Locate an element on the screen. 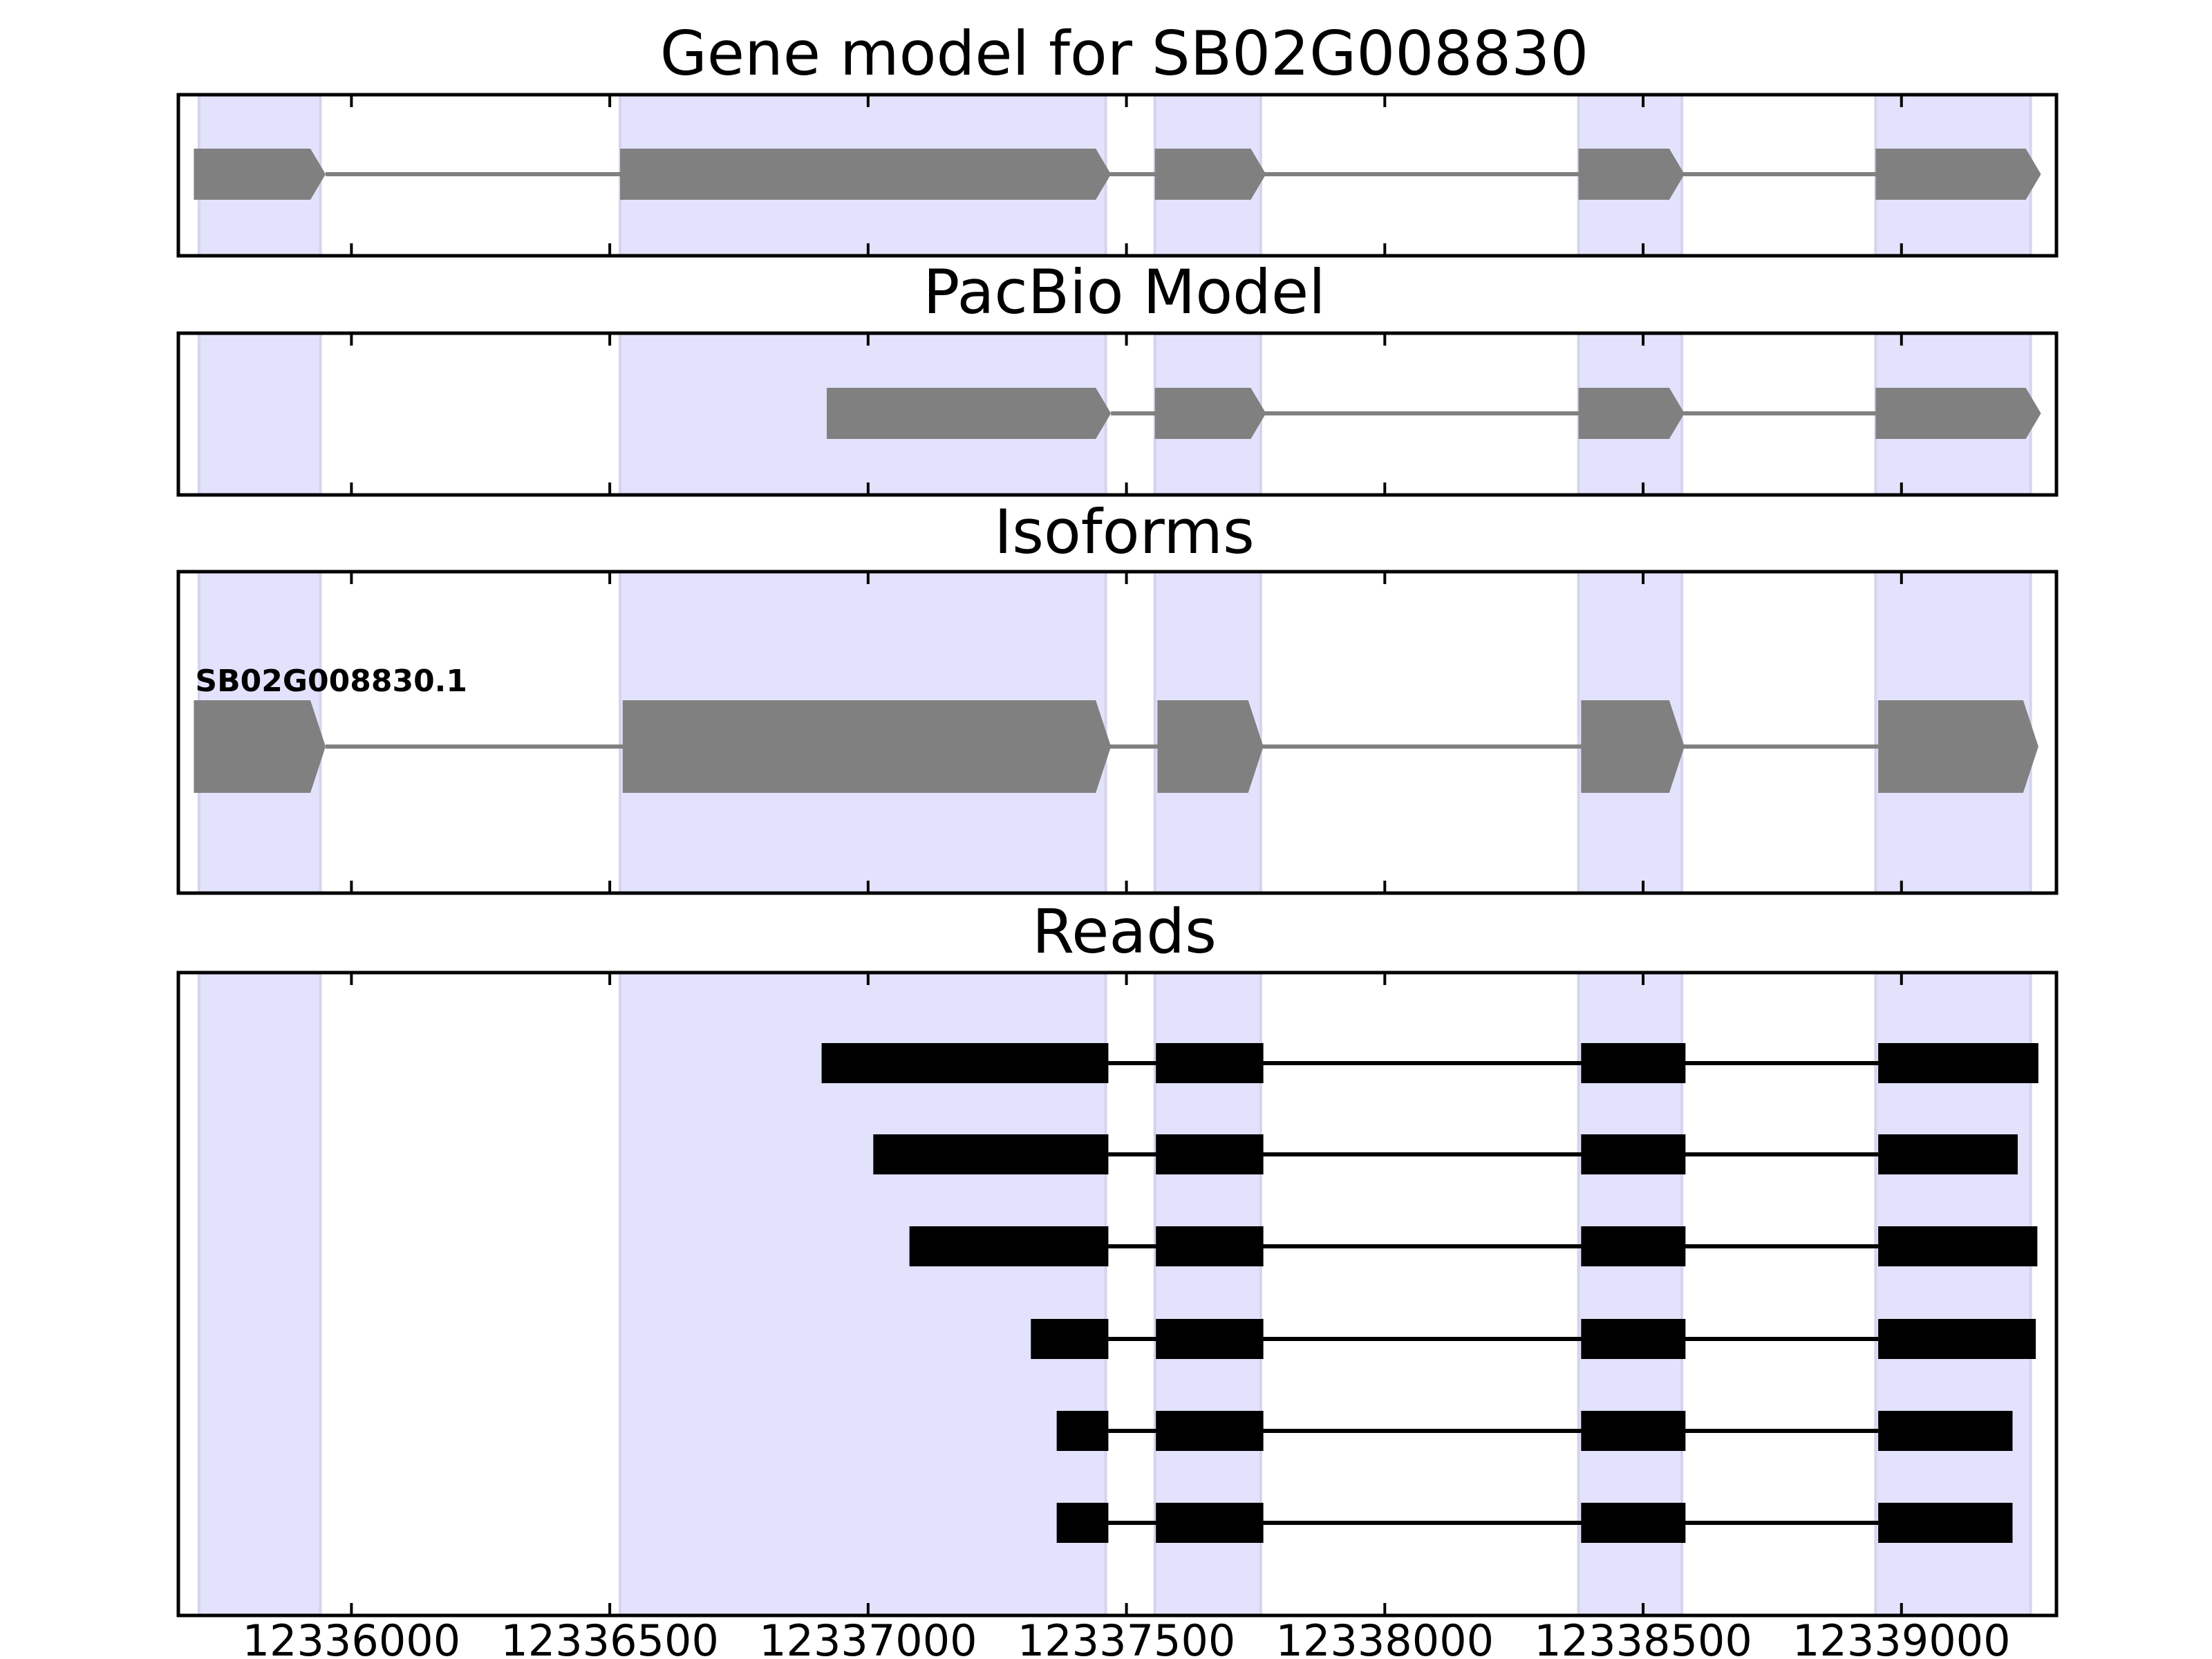 The image size is (2212, 1659). panel-1: PacBio Model is located at coordinates (1117, 377).